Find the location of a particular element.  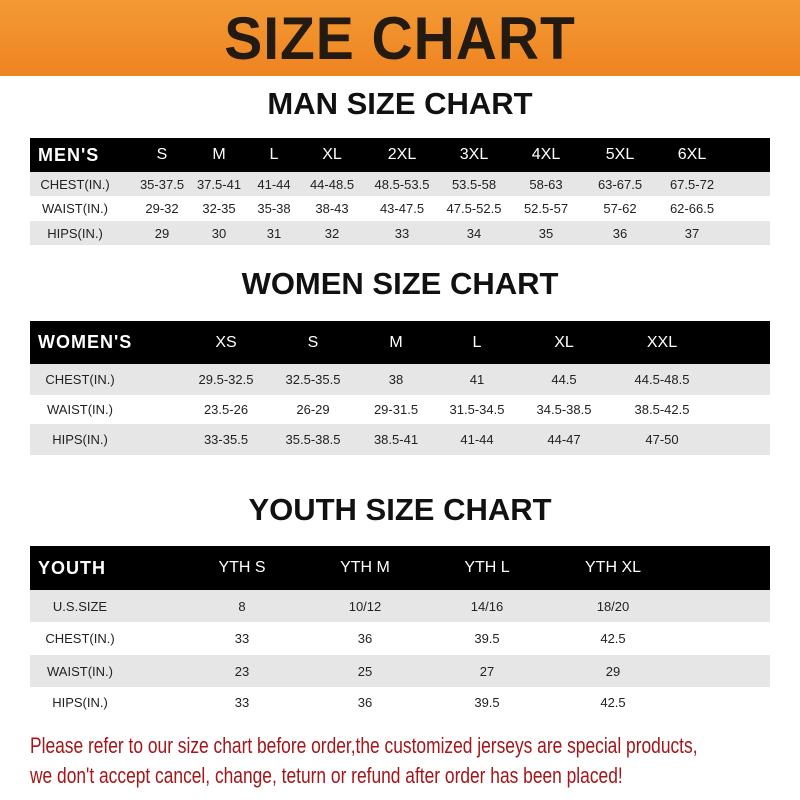

table-cell: 44.5-48.5 is located at coordinates (662, 379).